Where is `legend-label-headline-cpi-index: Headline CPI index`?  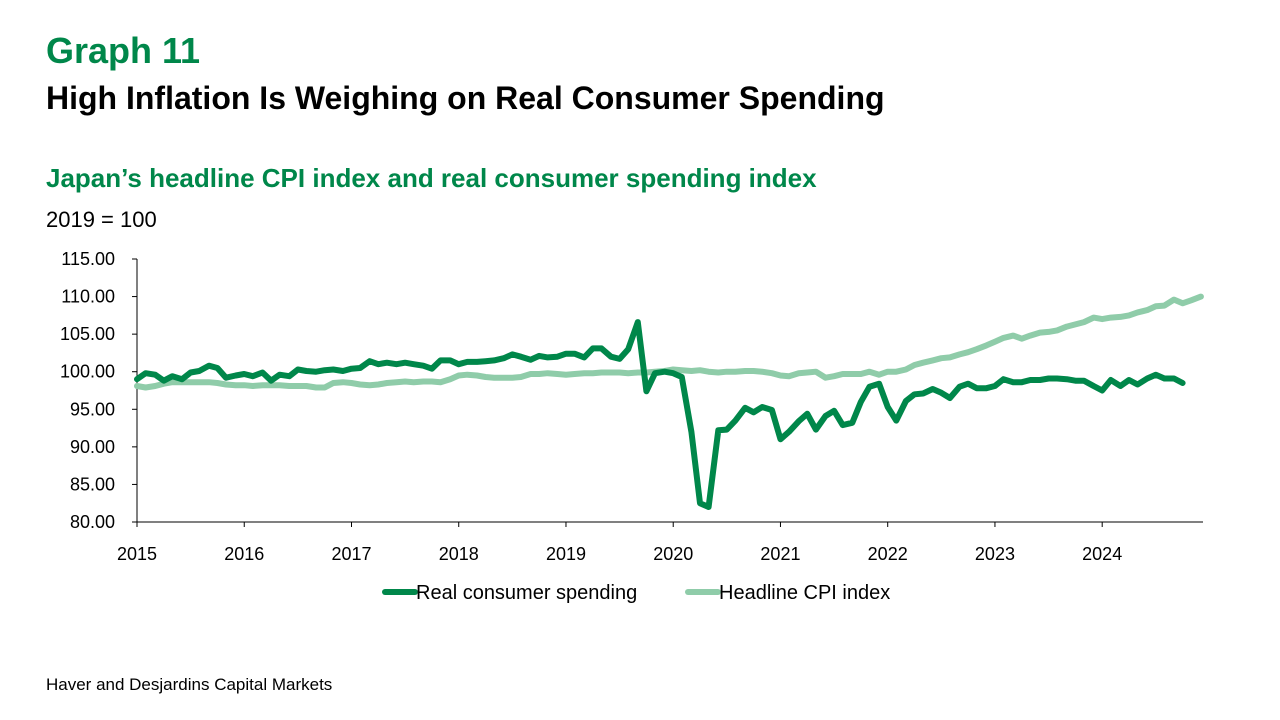
legend-label-headline-cpi-index: Headline CPI index is located at coordinates (804, 593).